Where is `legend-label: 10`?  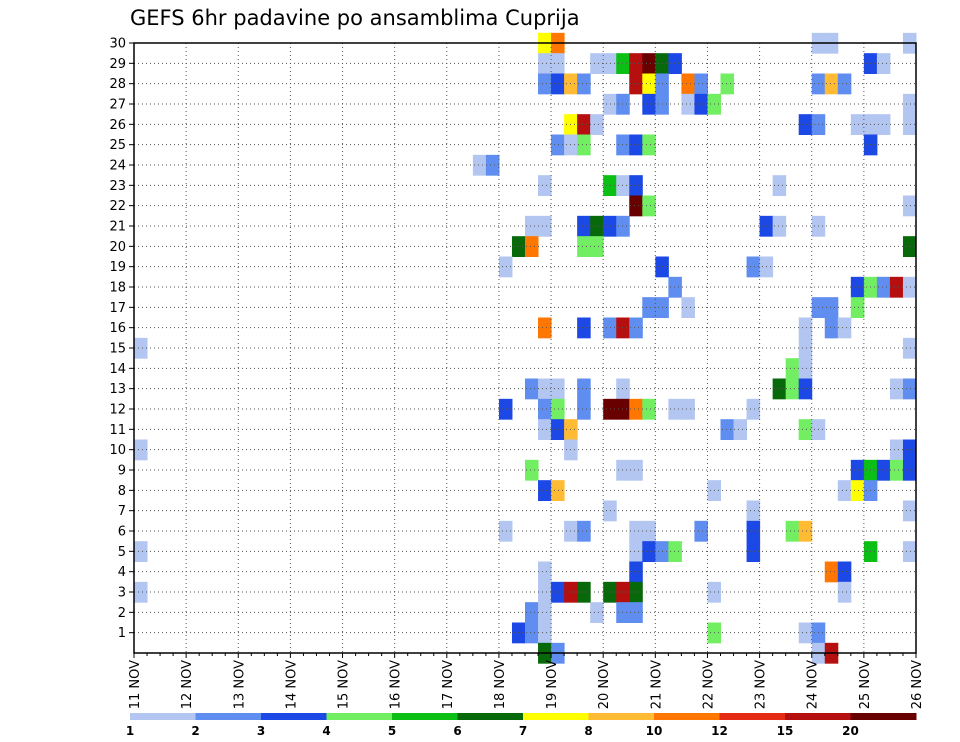
legend-label: 10 is located at coordinates (654, 731).